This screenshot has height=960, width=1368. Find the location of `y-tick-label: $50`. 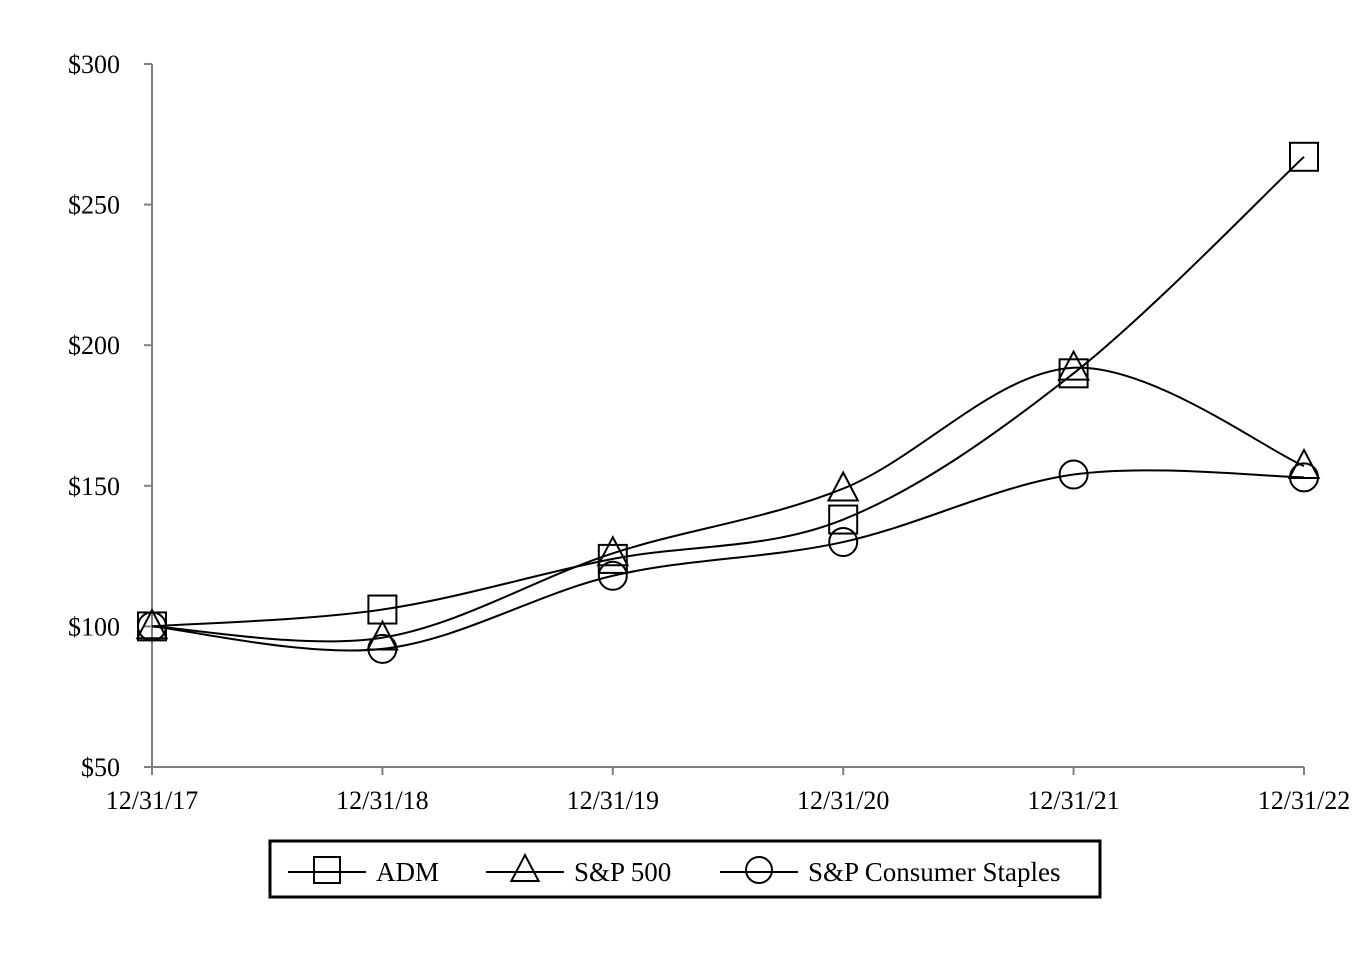

y-tick-label: $50 is located at coordinates (100, 767).